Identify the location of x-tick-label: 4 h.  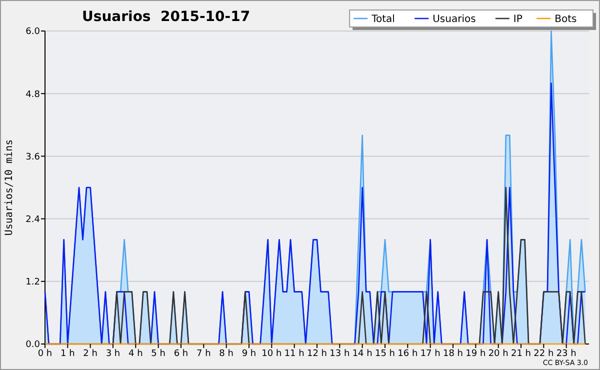
(135, 354).